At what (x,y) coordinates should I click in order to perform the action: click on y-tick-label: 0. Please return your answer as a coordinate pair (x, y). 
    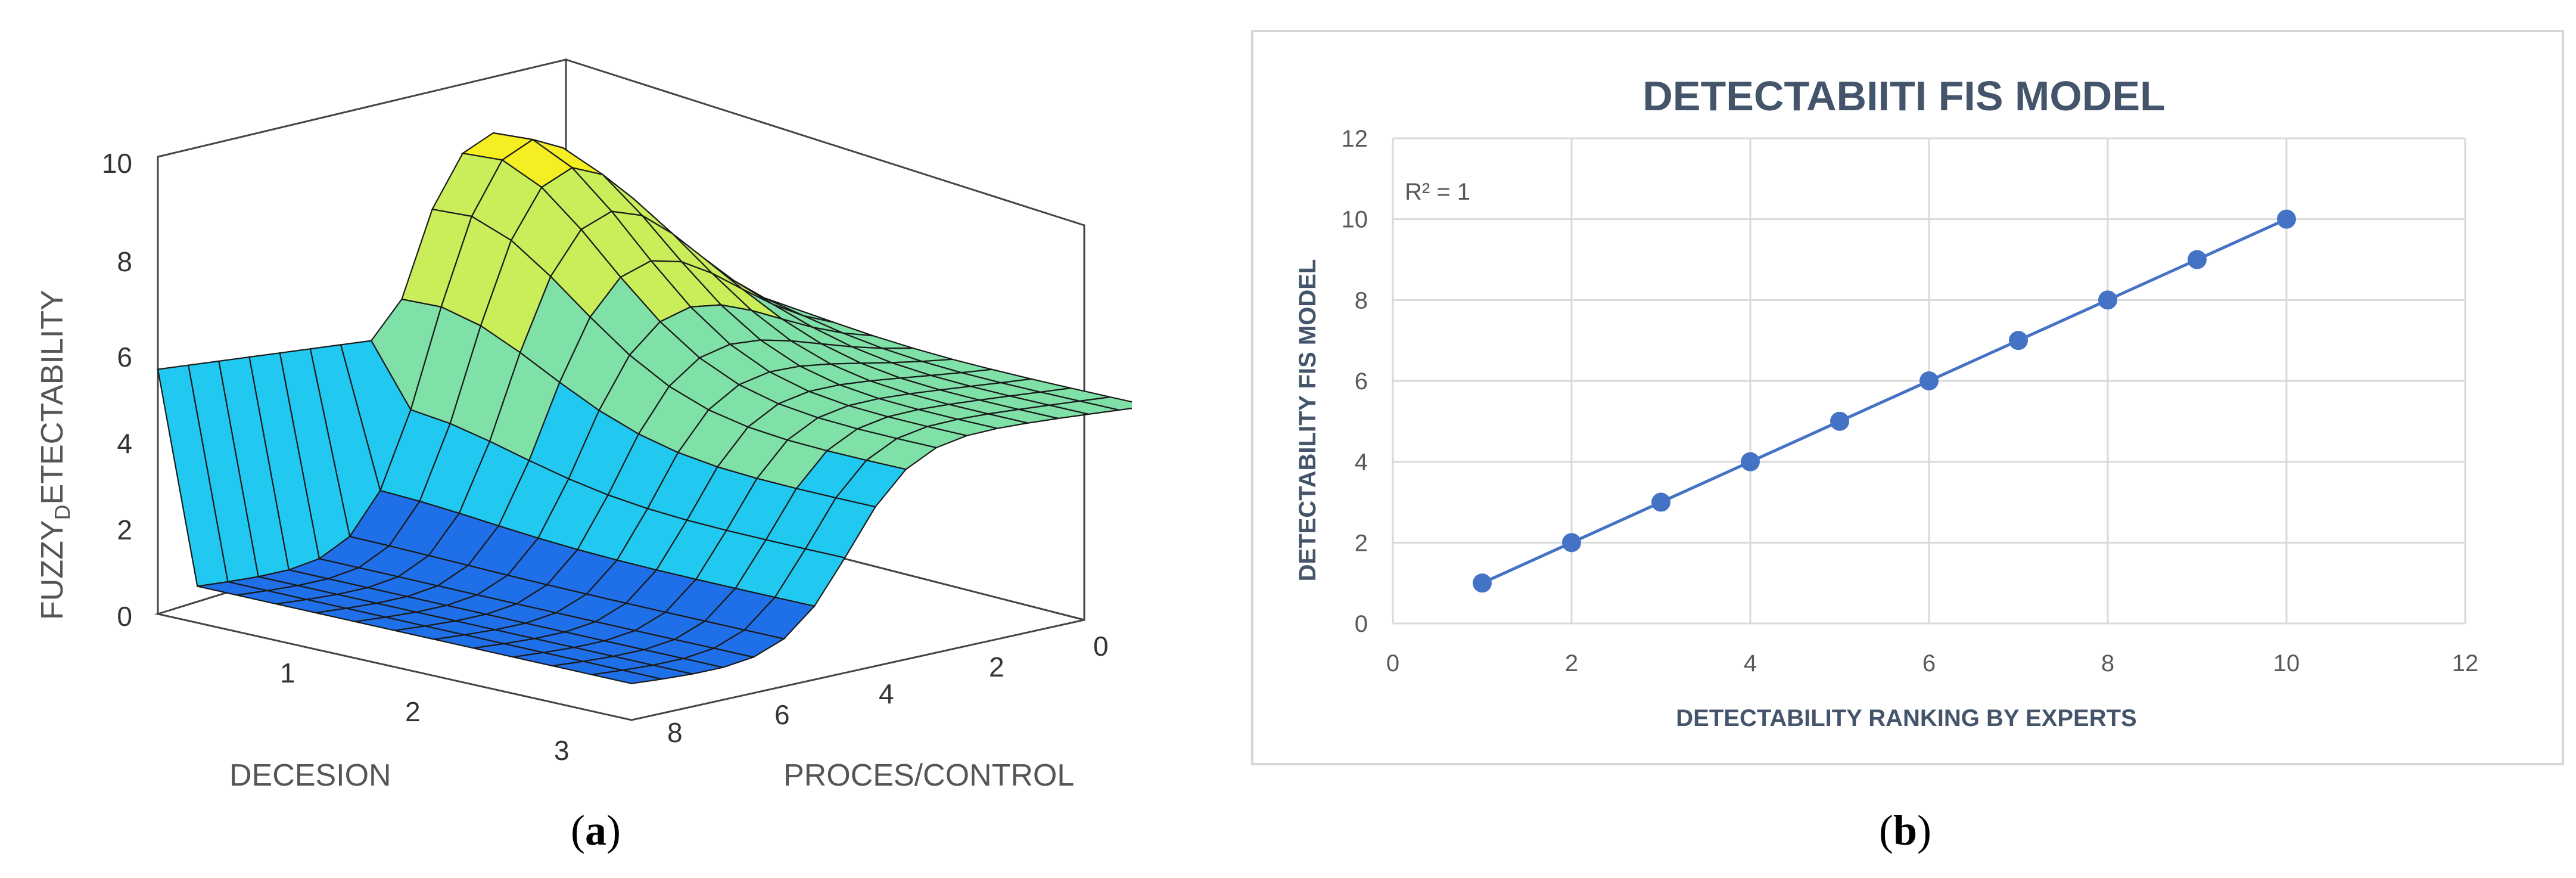
    Looking at the image, I should click on (1361, 624).